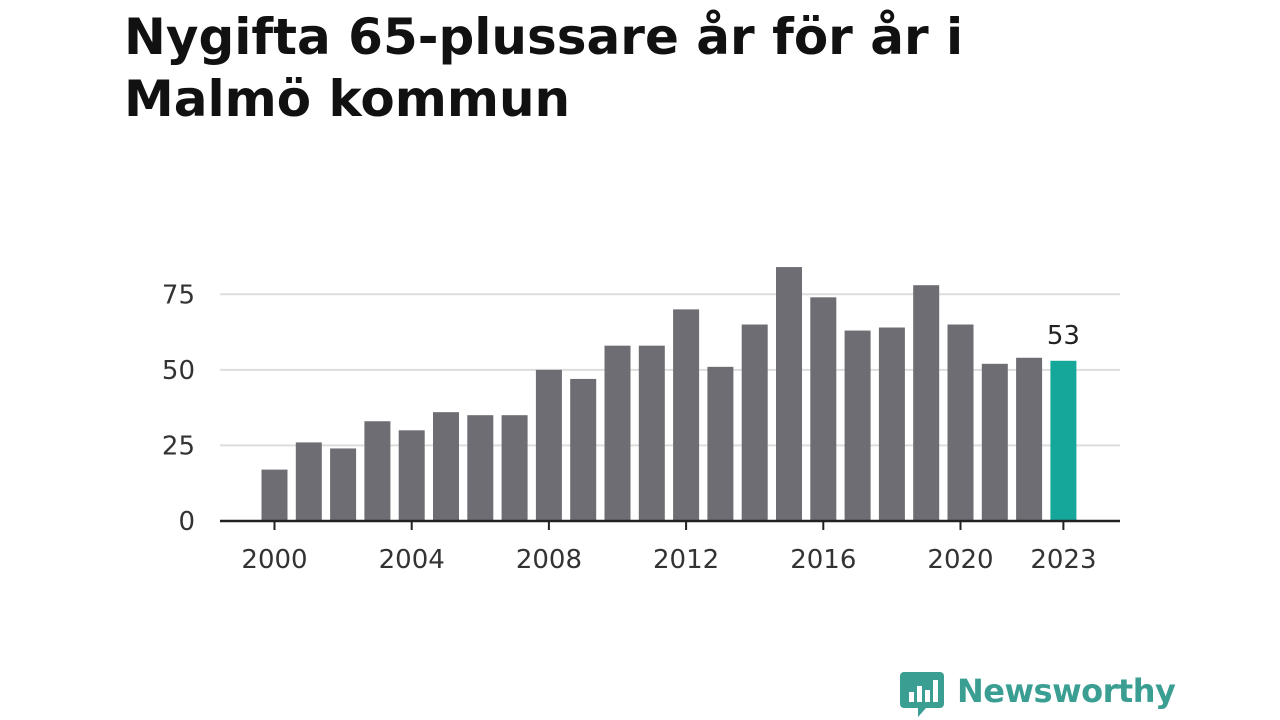  Describe the element at coordinates (857, 425) in the screenshot. I see `bar-2017` at that location.